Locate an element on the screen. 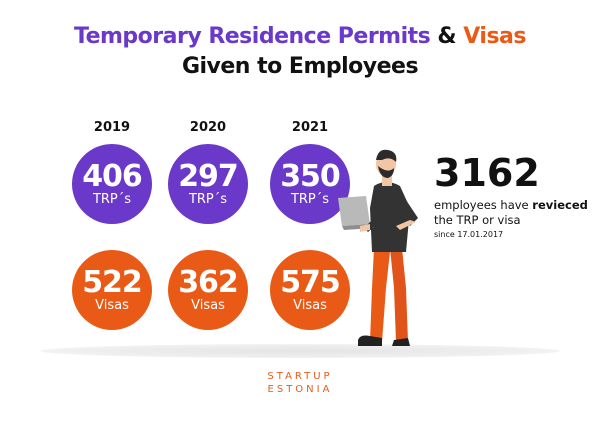  value-label: 522 is located at coordinates (112, 282).